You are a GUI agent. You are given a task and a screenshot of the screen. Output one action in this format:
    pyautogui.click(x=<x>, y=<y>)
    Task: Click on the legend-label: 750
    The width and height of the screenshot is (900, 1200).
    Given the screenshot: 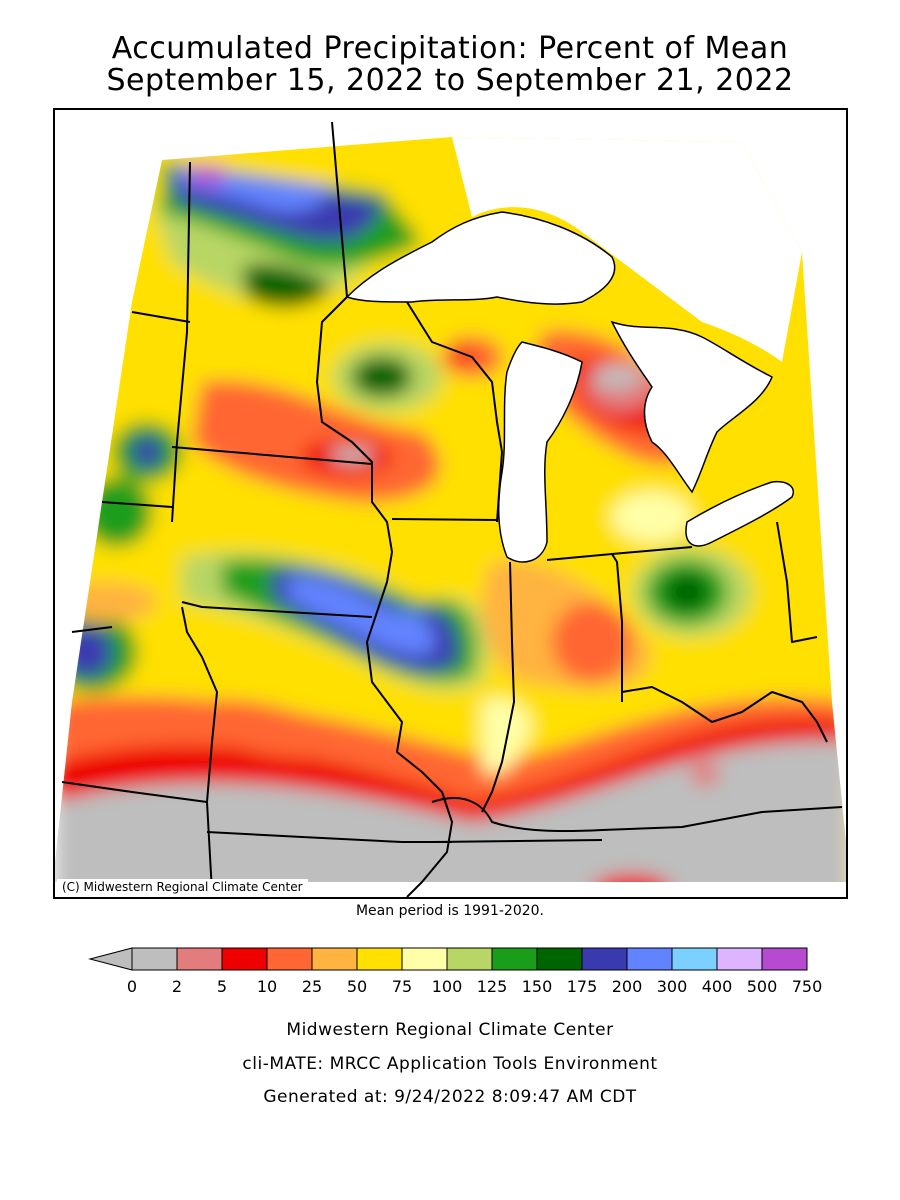 What is the action you would take?
    pyautogui.click(x=807, y=986)
    